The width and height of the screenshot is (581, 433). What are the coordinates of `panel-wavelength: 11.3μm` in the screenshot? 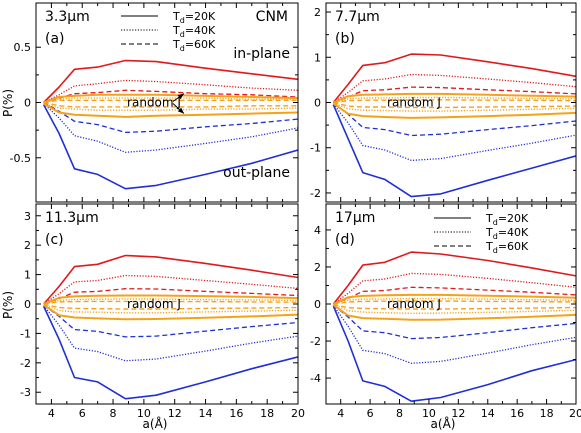 It's located at (72, 218).